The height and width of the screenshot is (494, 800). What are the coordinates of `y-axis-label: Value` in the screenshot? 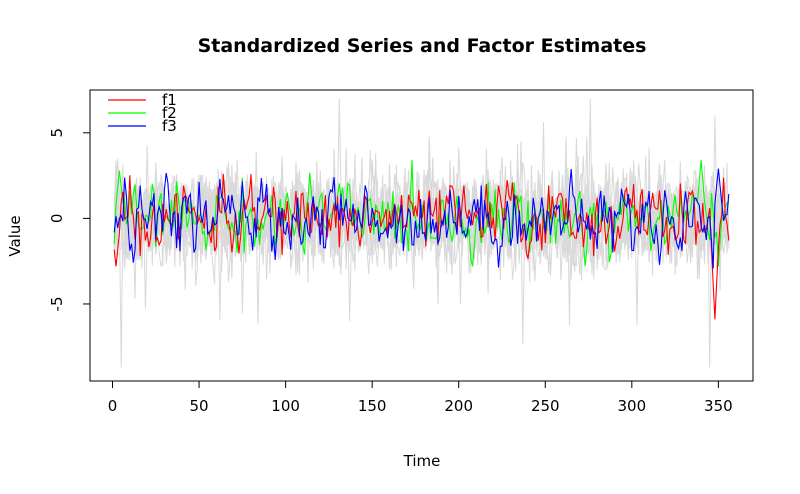 It's located at (15, 235).